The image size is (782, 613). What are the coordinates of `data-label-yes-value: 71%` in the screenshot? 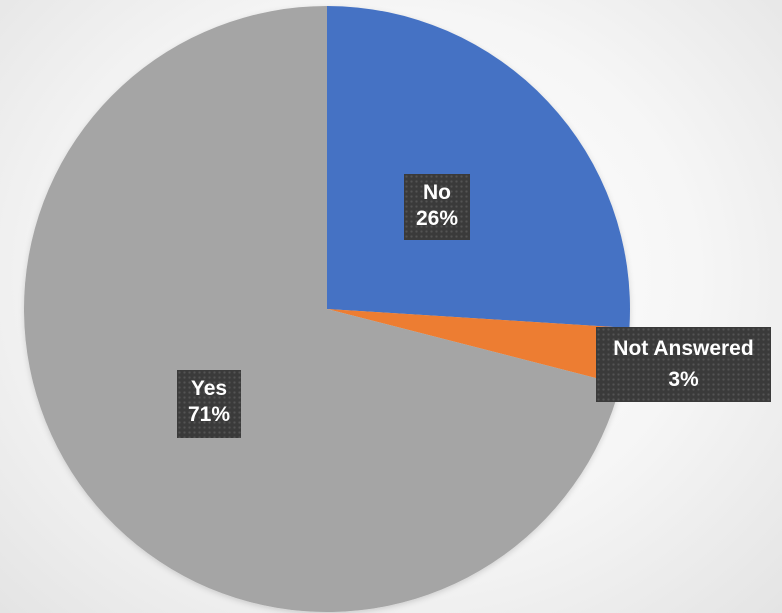 It's located at (209, 414).